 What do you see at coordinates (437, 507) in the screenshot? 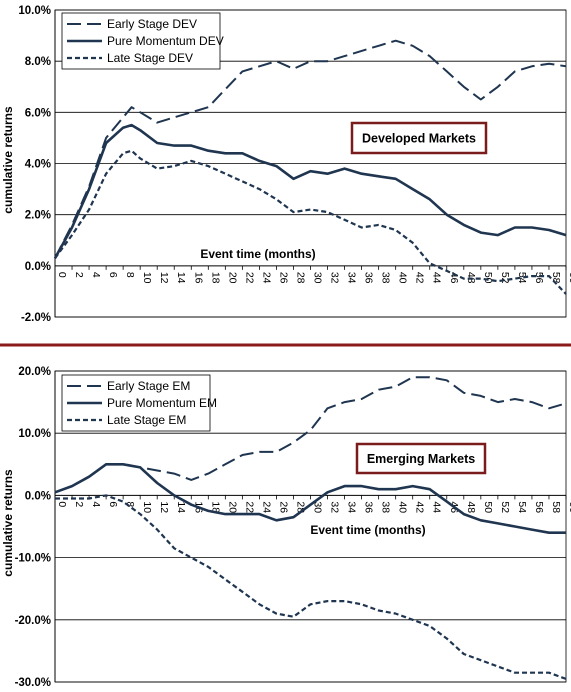
I see `em-x-tick-label: 44` at bounding box center [437, 507].